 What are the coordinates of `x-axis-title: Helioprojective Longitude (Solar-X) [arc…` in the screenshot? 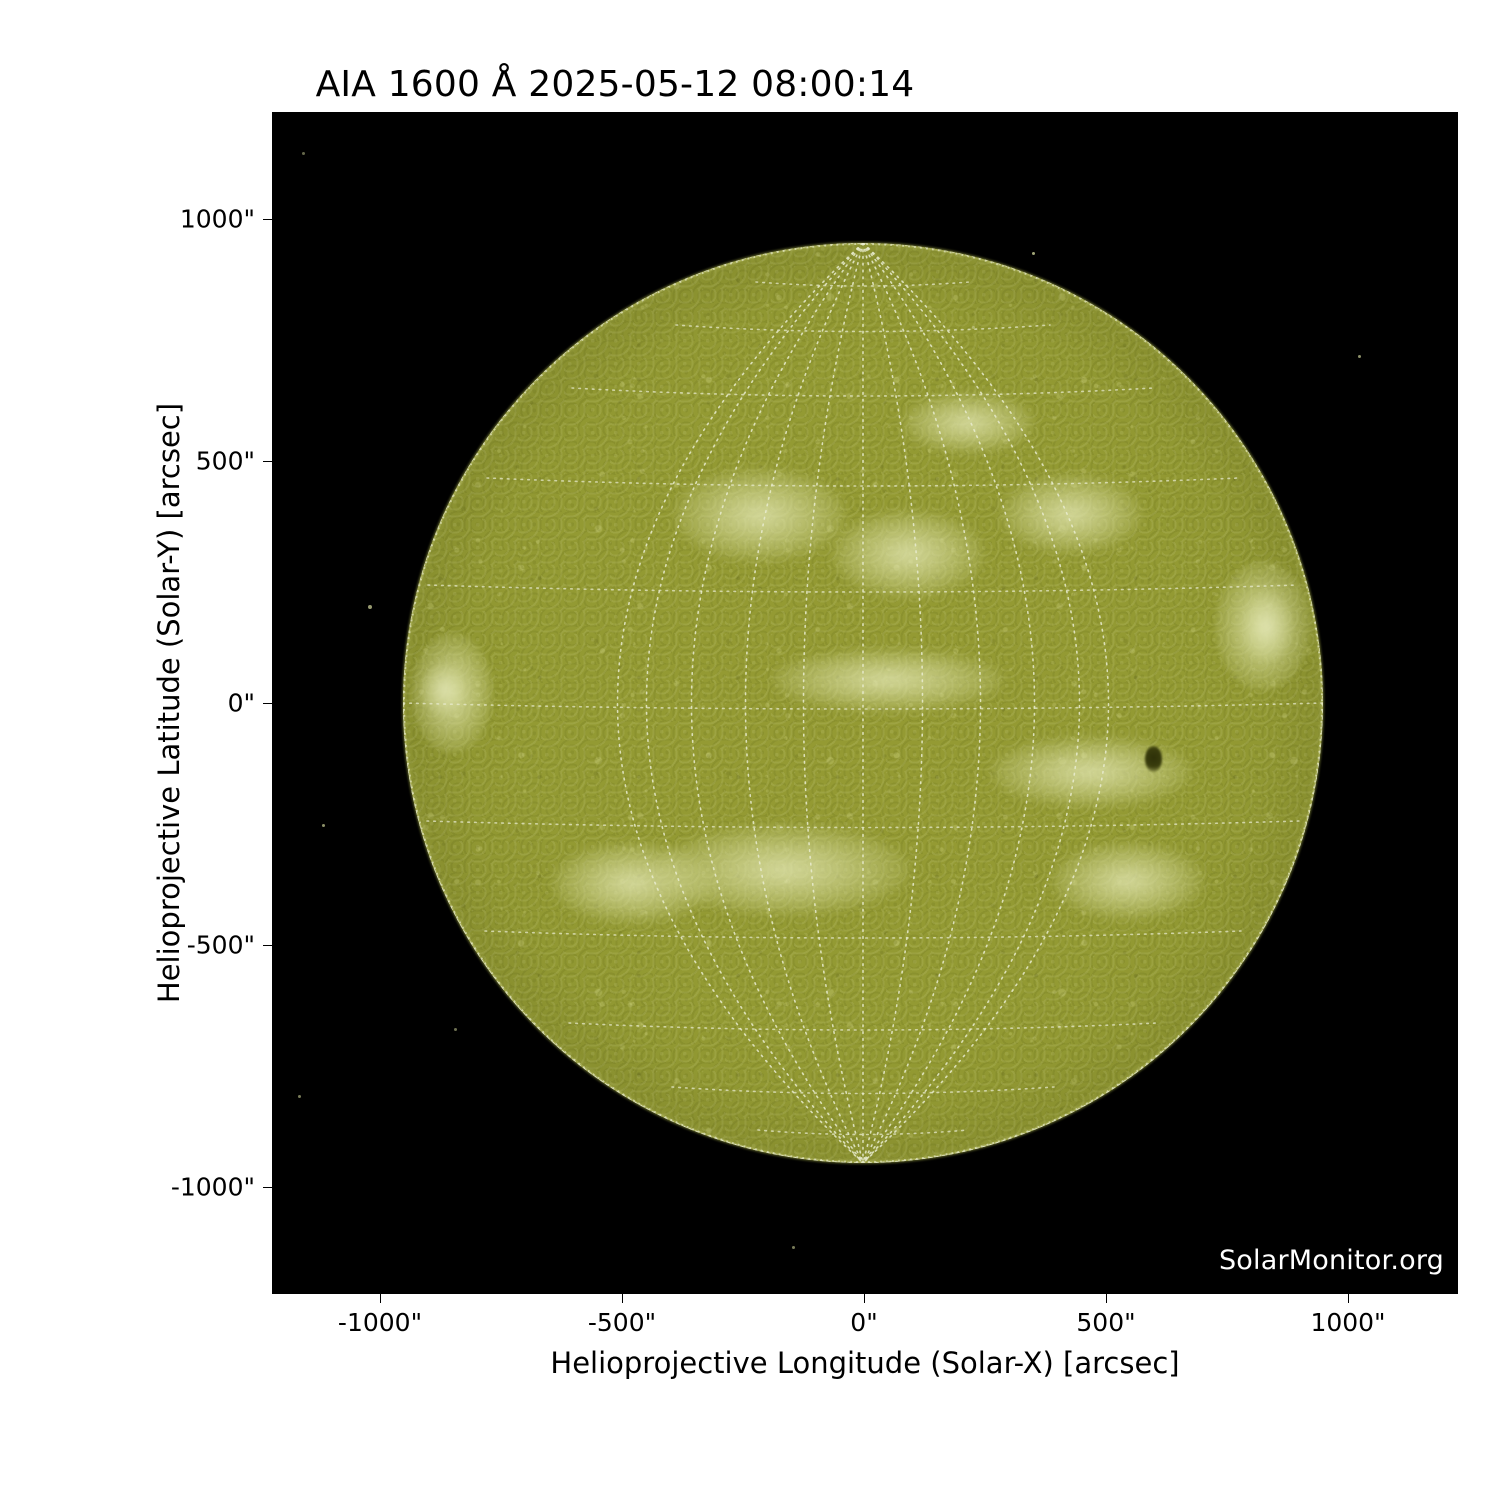 It's located at (865, 1363).